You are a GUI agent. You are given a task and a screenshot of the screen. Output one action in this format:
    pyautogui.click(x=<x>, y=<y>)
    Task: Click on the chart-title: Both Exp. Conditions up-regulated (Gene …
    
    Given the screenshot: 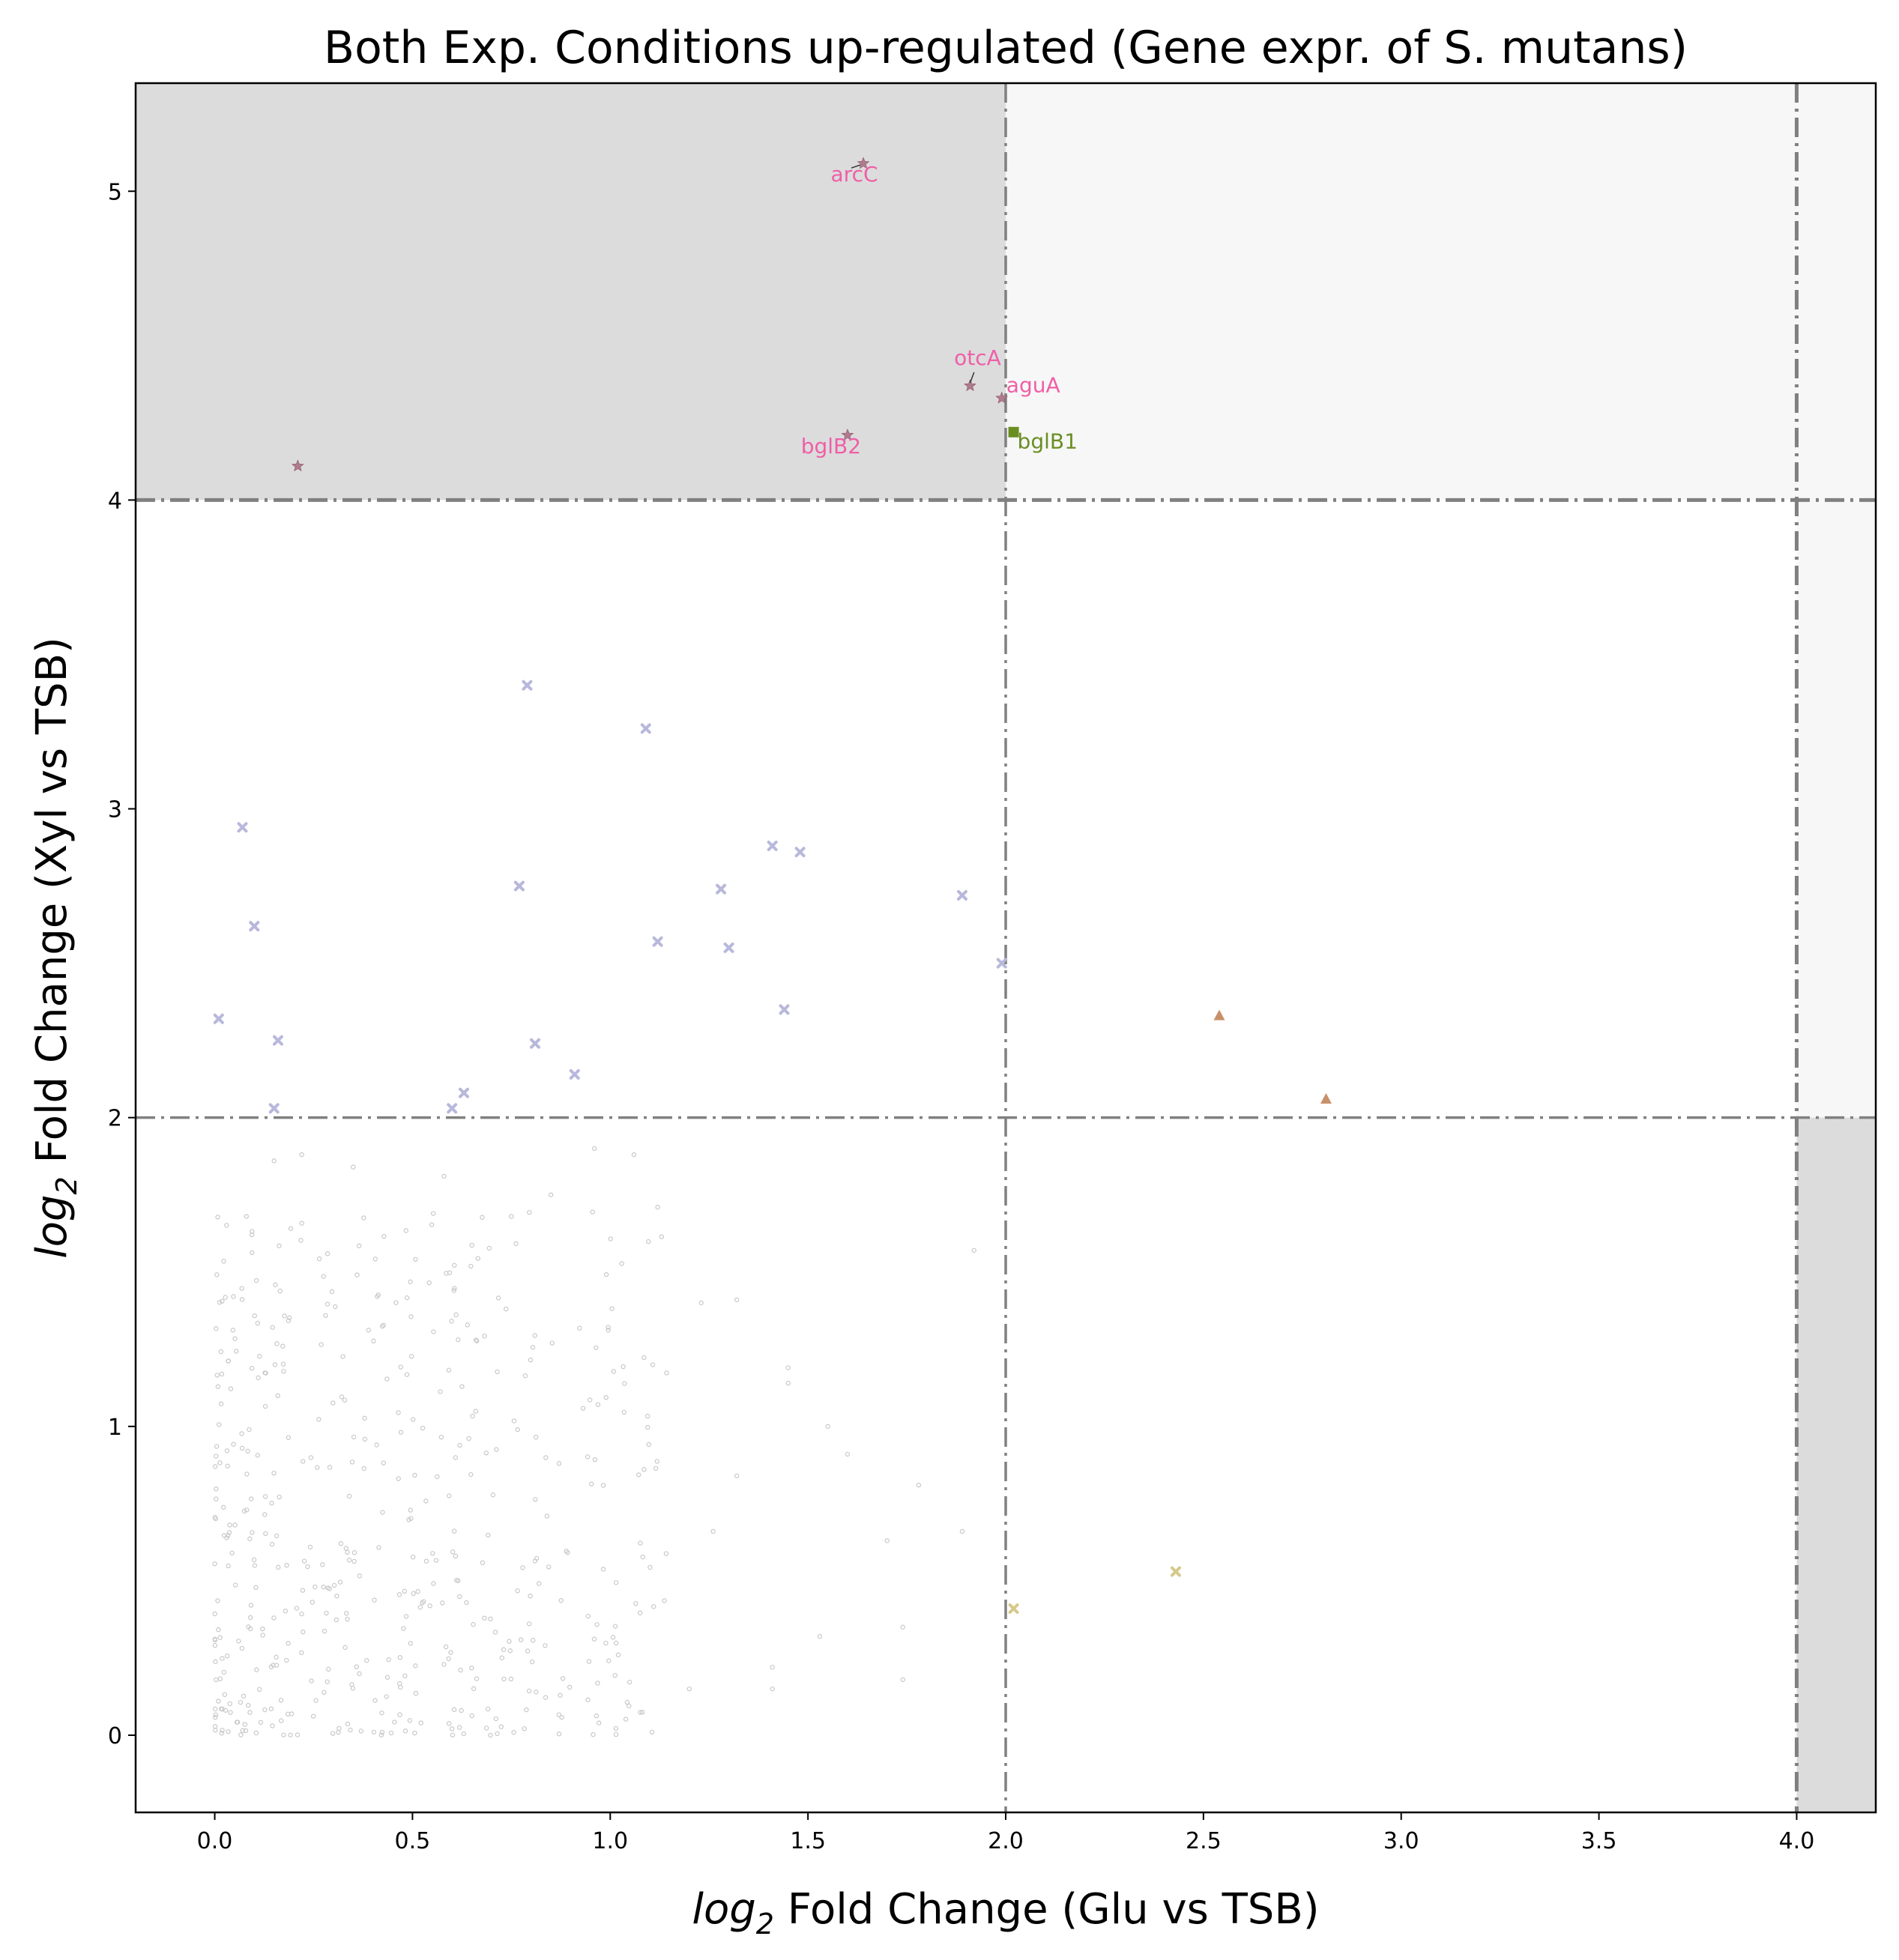 What is the action you would take?
    pyautogui.click(x=1006, y=48)
    